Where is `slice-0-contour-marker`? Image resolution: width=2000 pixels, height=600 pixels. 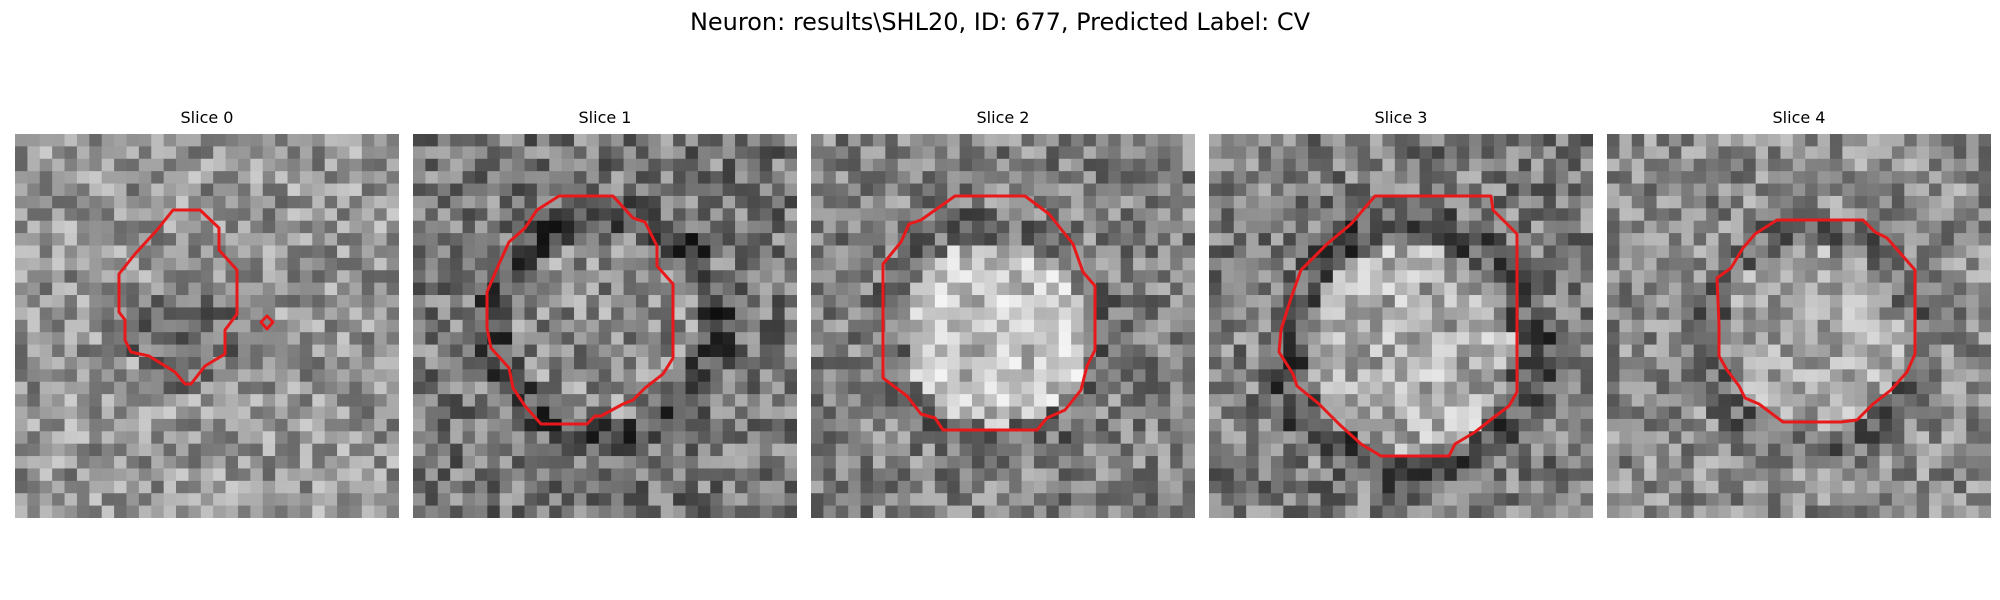 slice-0-contour-marker is located at coordinates (267, 322).